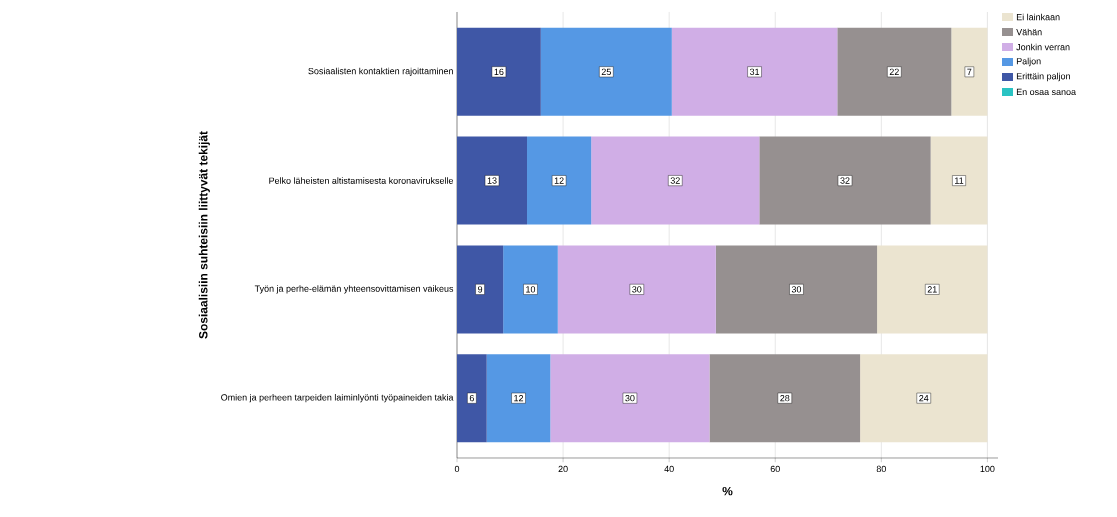 The width and height of the screenshot is (1117, 517). I want to click on data-label: 24, so click(924, 398).